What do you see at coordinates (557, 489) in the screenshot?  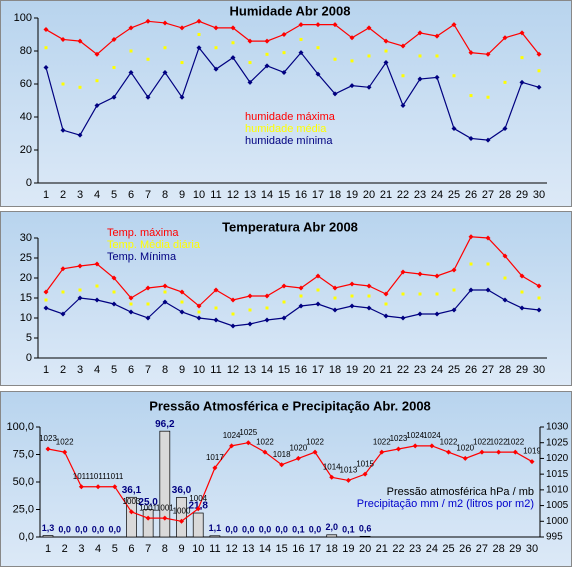 I see `y2-tick-label: 1010` at bounding box center [557, 489].